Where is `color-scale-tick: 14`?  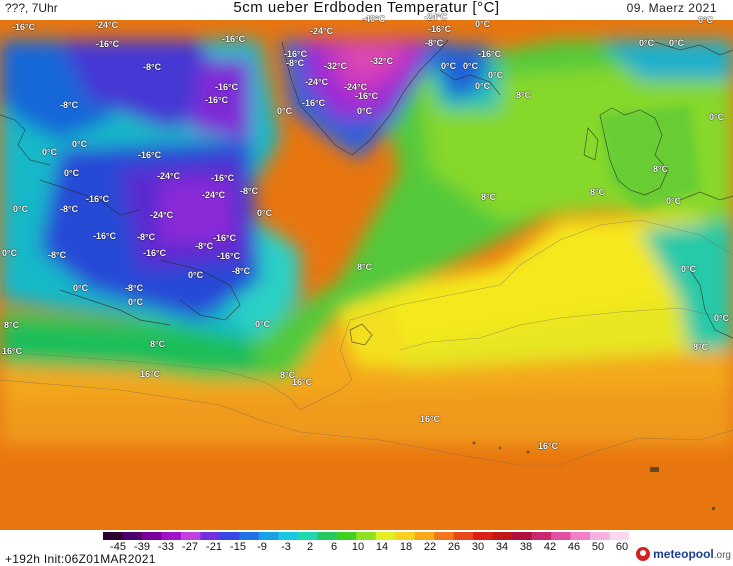 color-scale-tick: 14 is located at coordinates (382, 547).